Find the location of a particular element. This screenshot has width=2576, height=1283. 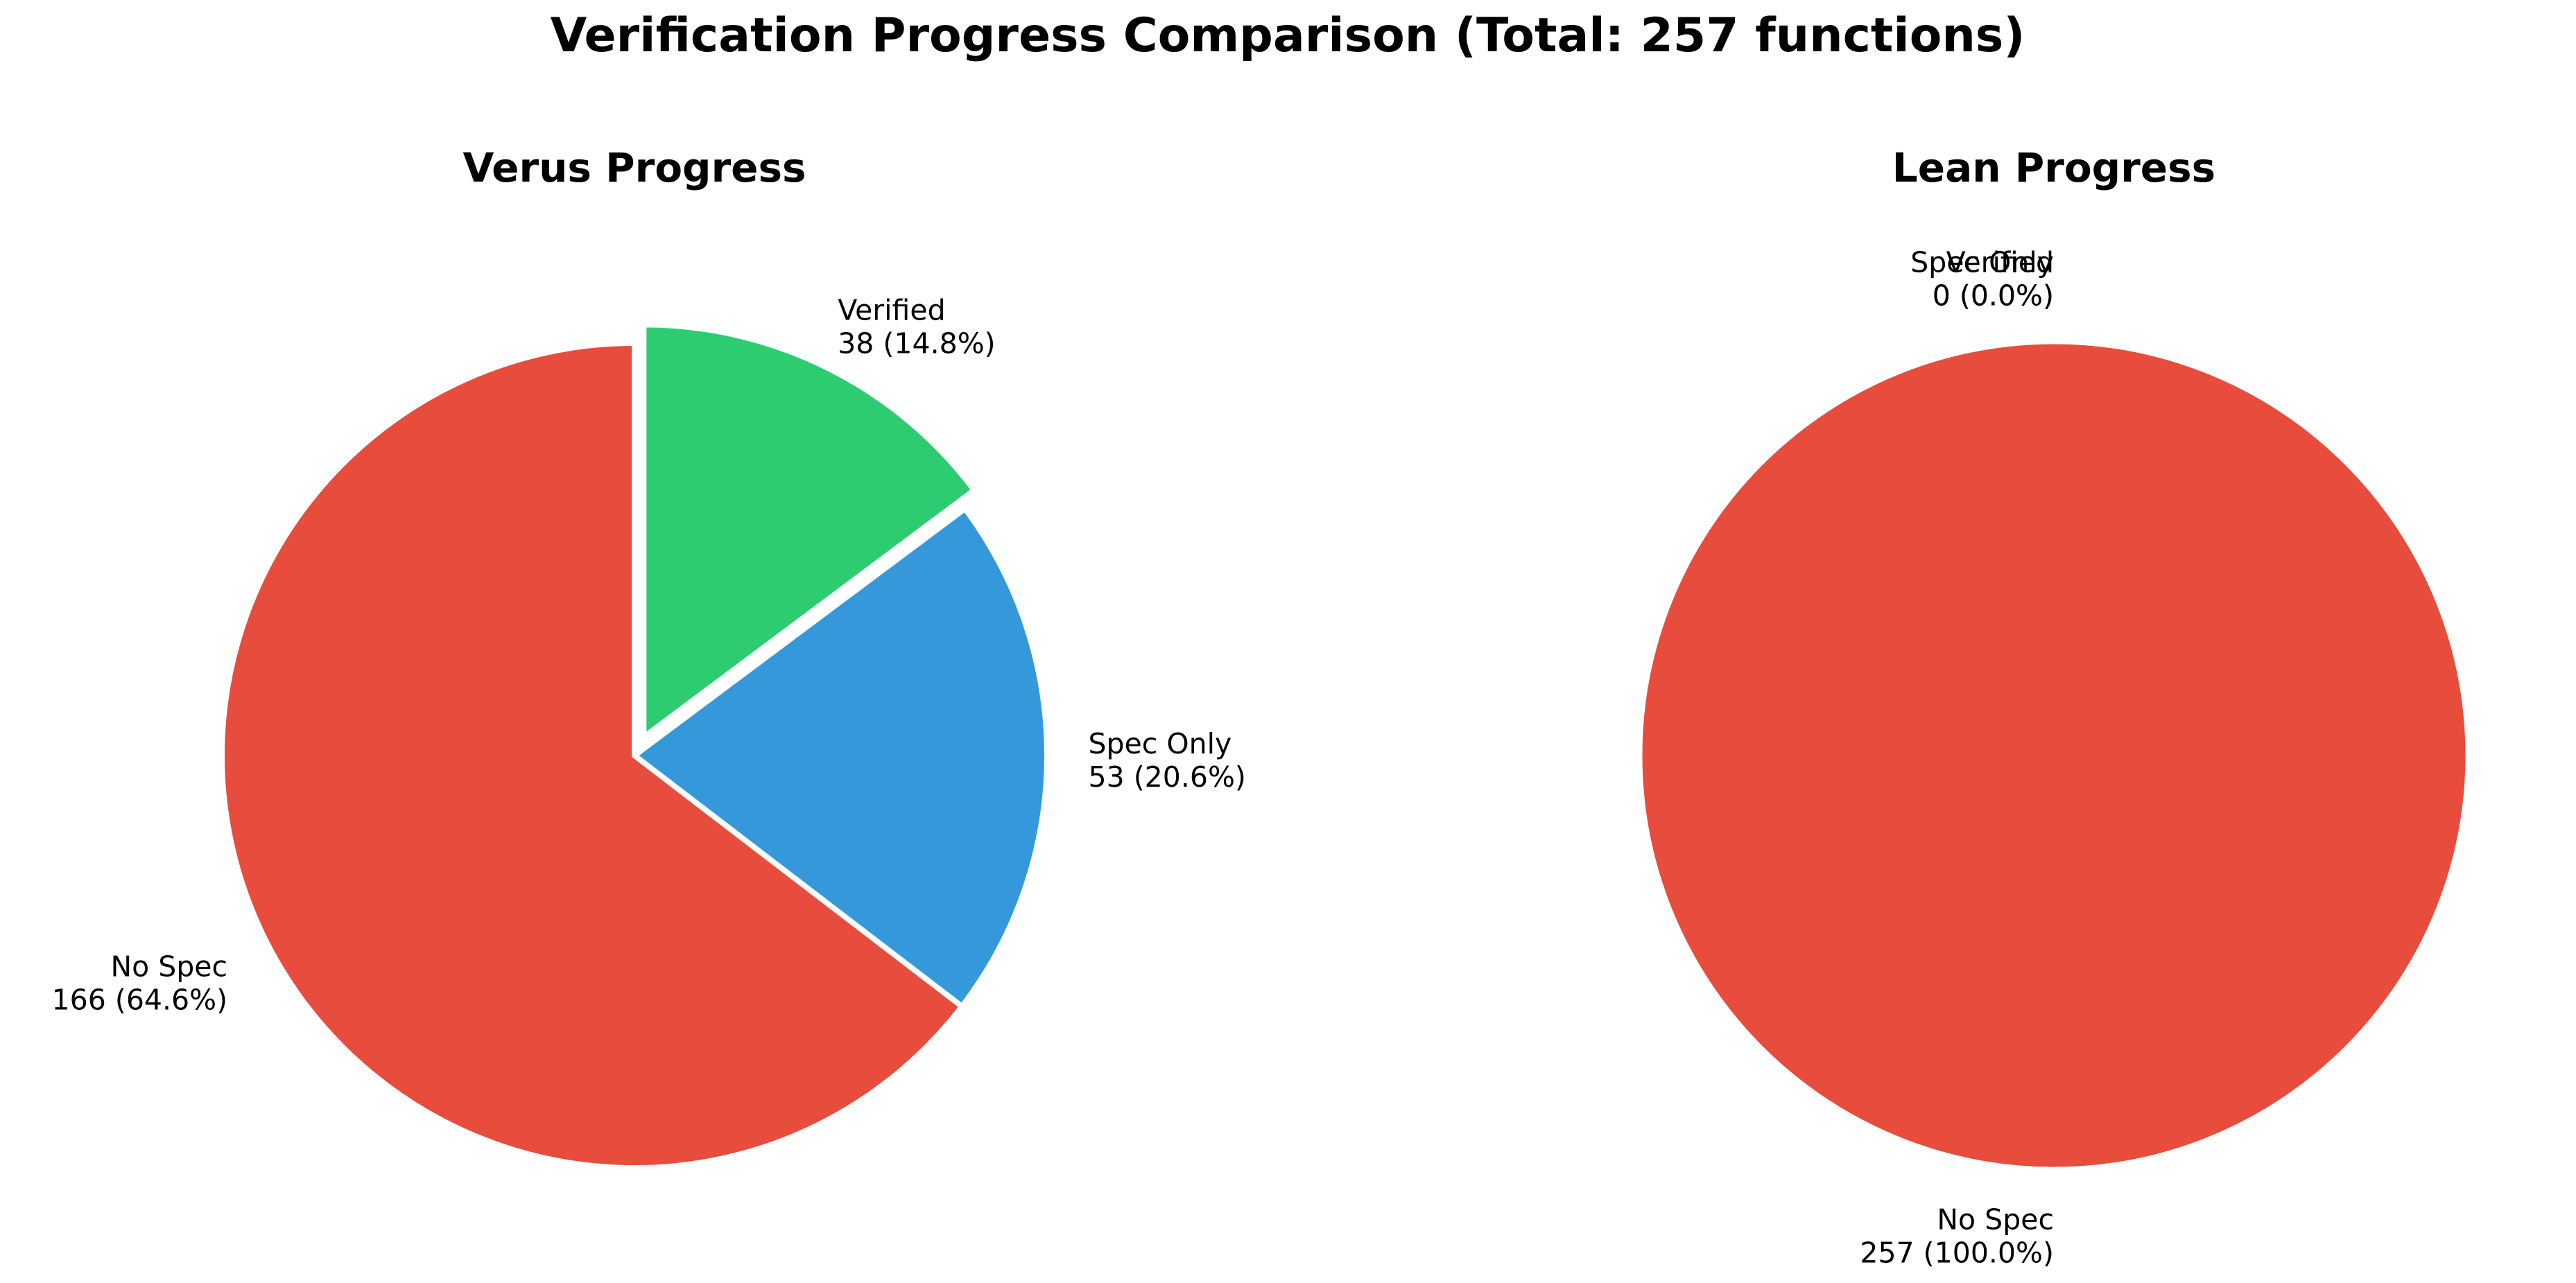

lean-label-value: 0 (0.0%) is located at coordinates (1993, 296).